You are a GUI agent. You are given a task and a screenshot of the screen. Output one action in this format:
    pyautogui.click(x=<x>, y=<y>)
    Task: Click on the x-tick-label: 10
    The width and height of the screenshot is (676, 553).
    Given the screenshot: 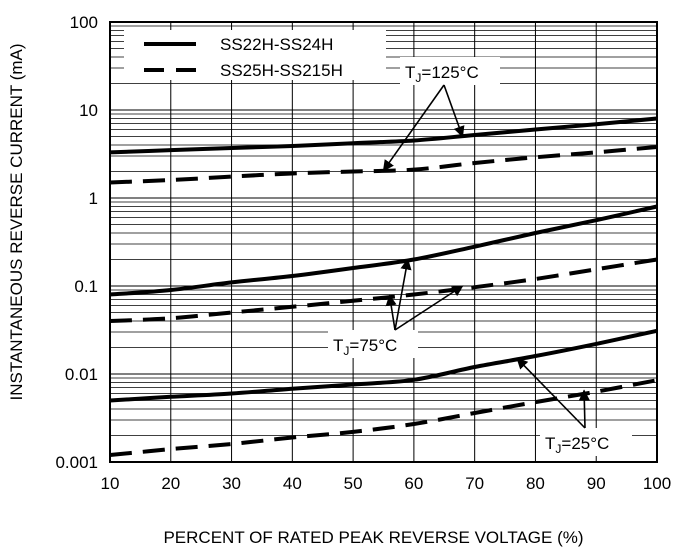 What is the action you would take?
    pyautogui.click(x=110, y=483)
    